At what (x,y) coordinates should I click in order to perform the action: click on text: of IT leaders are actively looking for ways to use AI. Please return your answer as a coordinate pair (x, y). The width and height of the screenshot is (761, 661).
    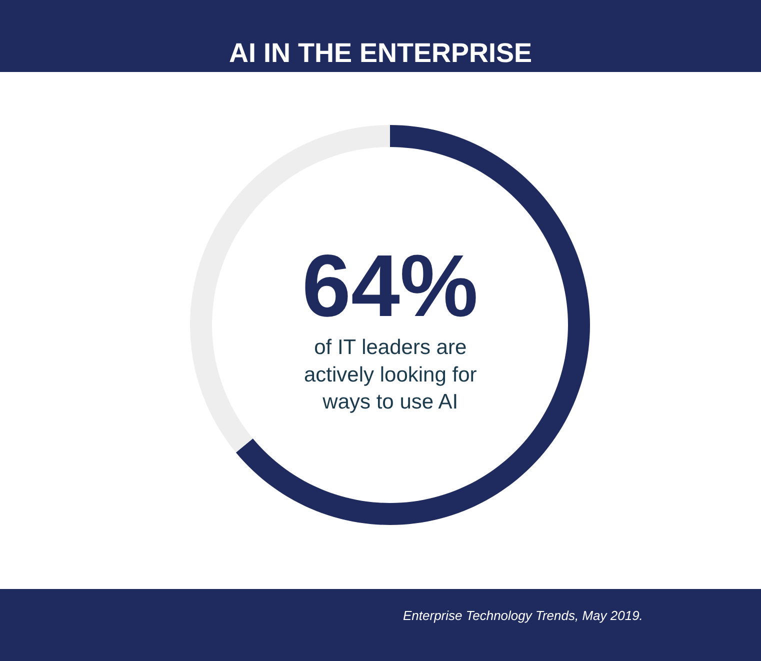
    Looking at the image, I should click on (390, 375).